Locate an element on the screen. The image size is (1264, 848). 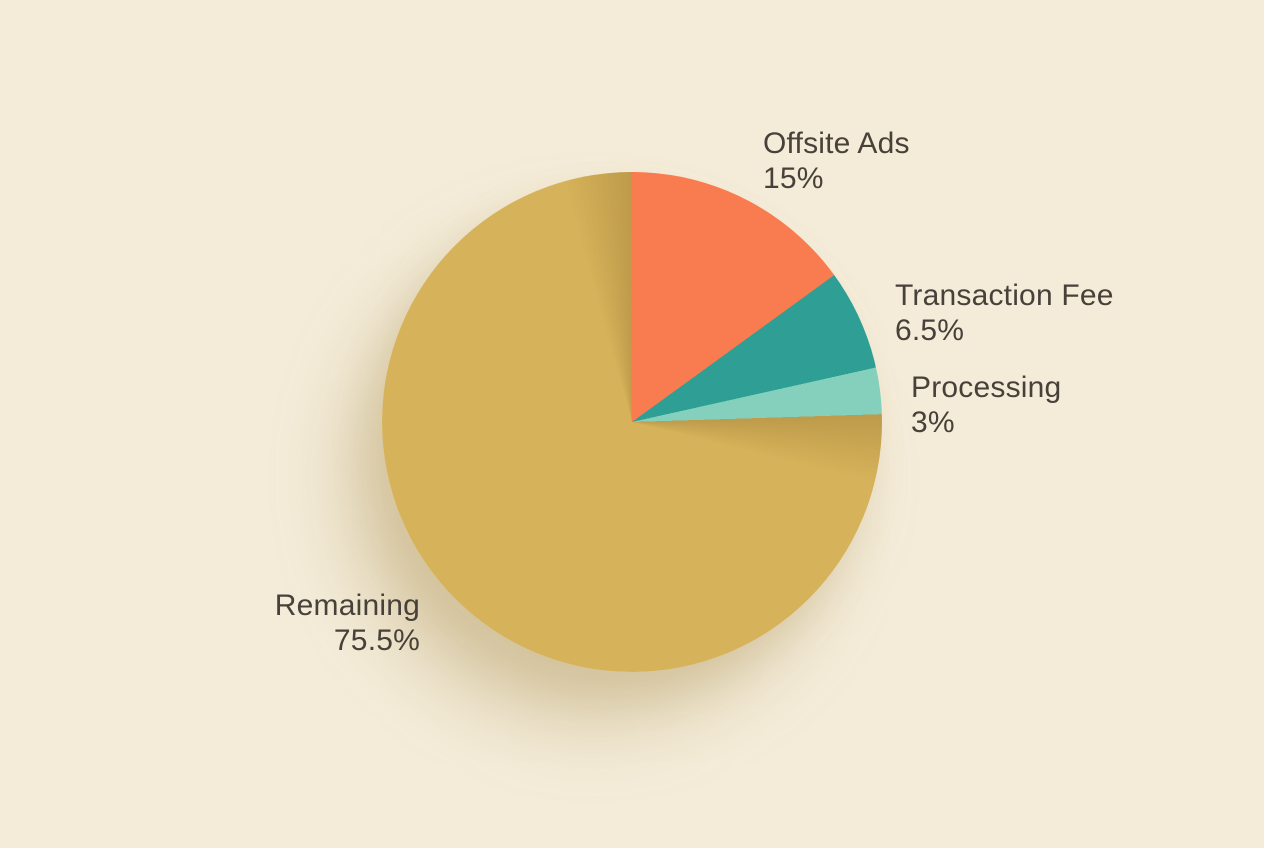
label-processing-value: 3% is located at coordinates (933, 422).